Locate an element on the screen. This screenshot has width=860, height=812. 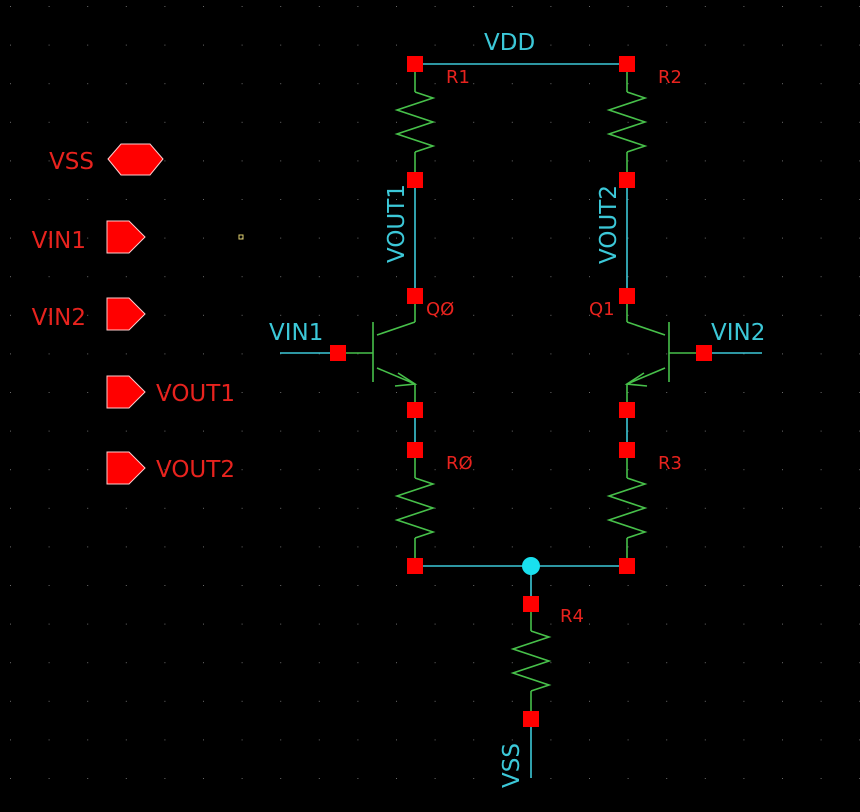
r1-bottom-pin is located at coordinates (415, 180).